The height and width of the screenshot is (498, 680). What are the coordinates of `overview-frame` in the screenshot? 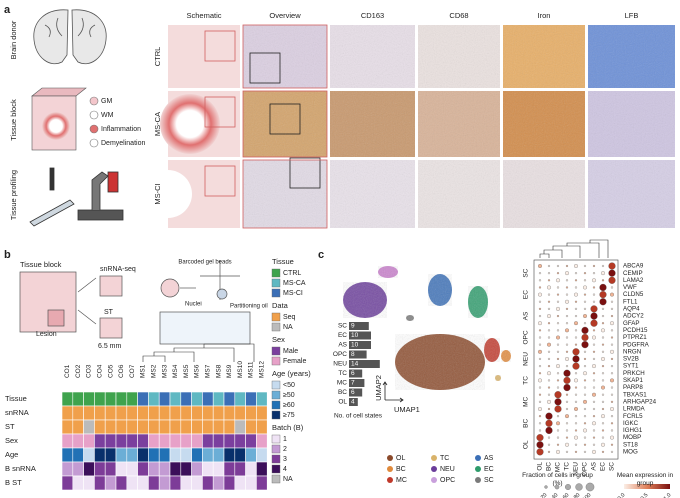 It's located at (285, 56).